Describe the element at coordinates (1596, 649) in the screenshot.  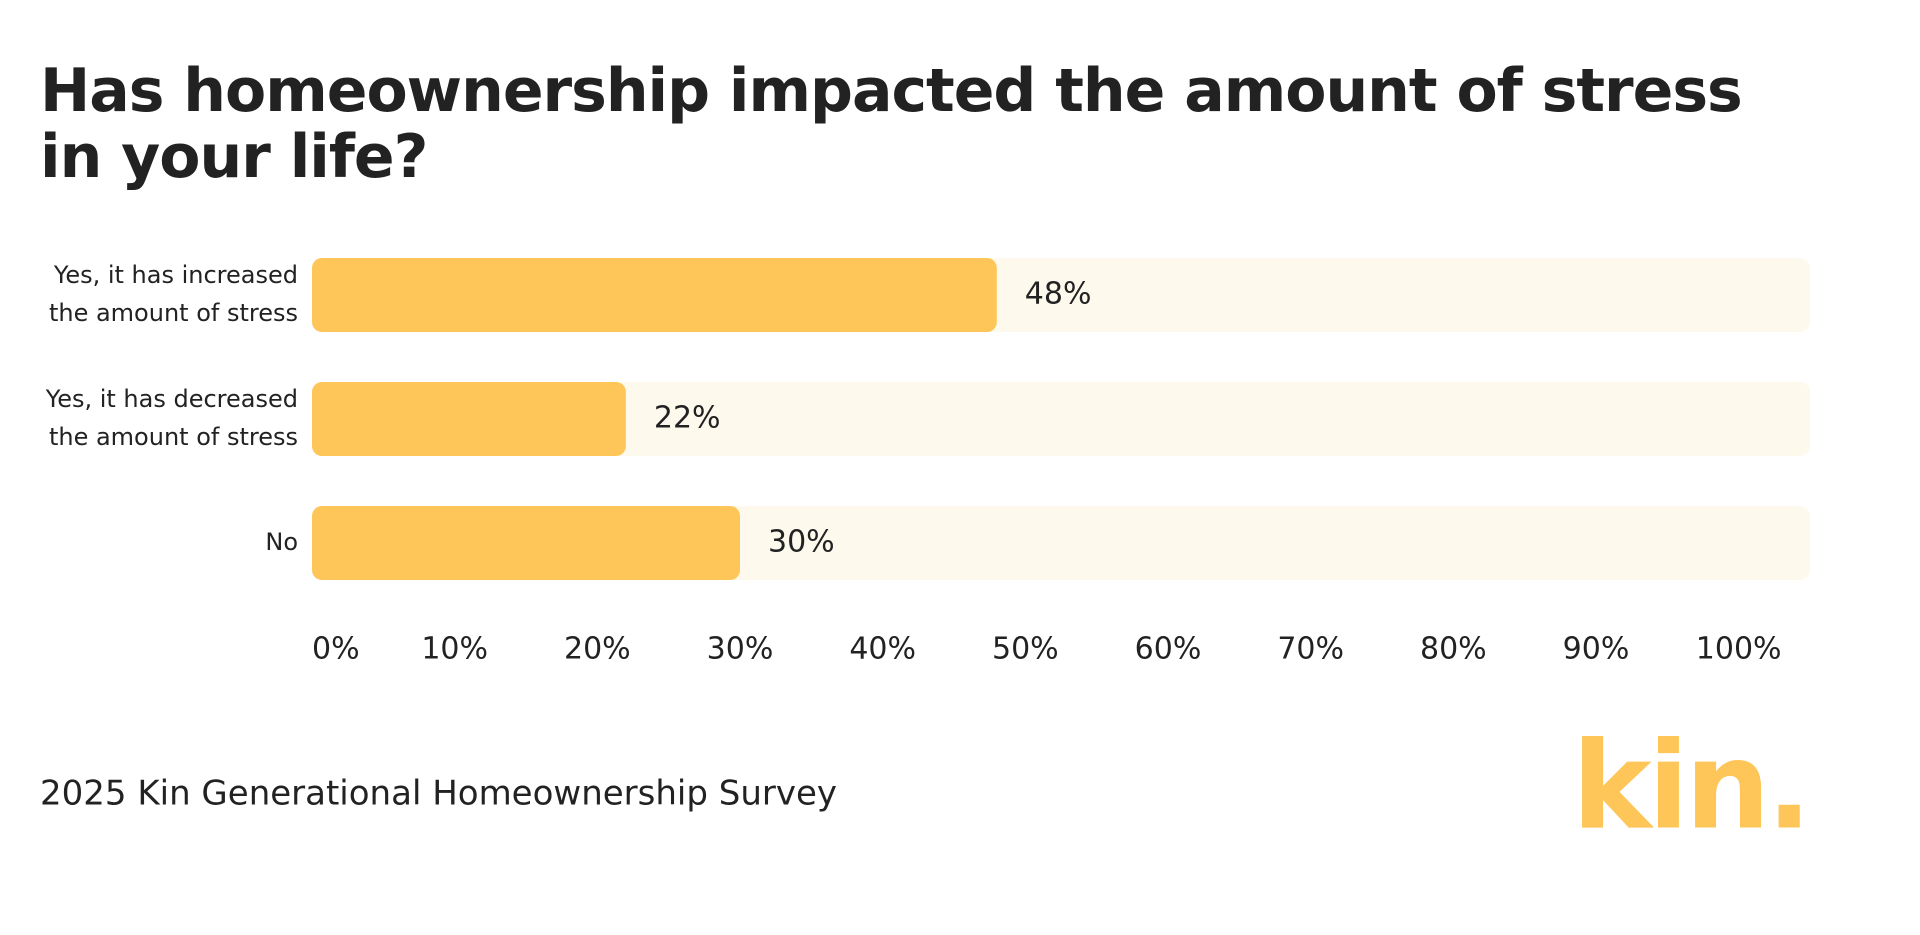
I see `x-tick-label: 90%` at that location.